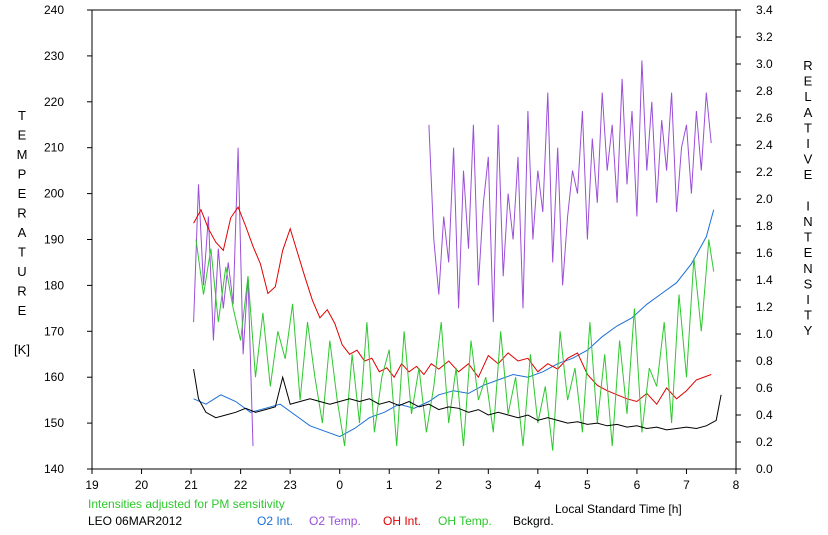 This screenshot has height=535, width=828. I want to click on left-tick-label: 180, so click(54, 285).